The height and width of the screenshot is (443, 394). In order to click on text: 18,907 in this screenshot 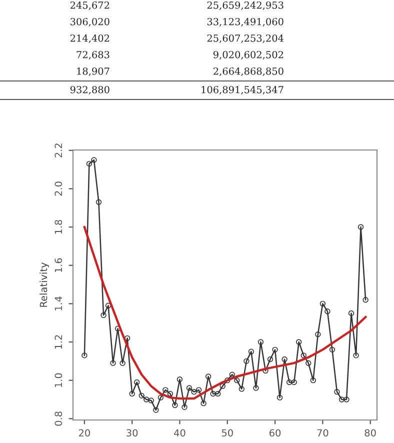, I will do `click(93, 71)`.